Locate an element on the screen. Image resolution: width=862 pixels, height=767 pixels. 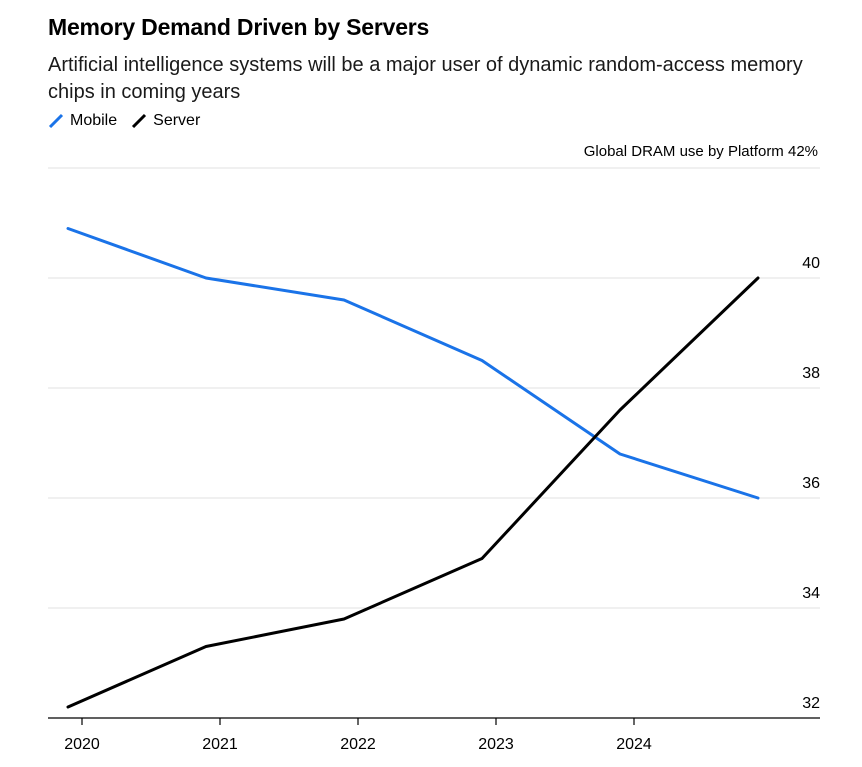
legend-item-mobile: Mobile is located at coordinates (82, 121).